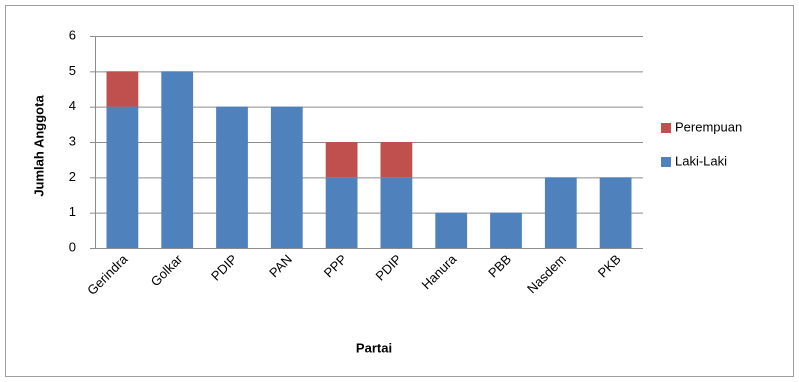  What do you see at coordinates (72, 140) in the screenshot?
I see `y-tick-label: 3` at bounding box center [72, 140].